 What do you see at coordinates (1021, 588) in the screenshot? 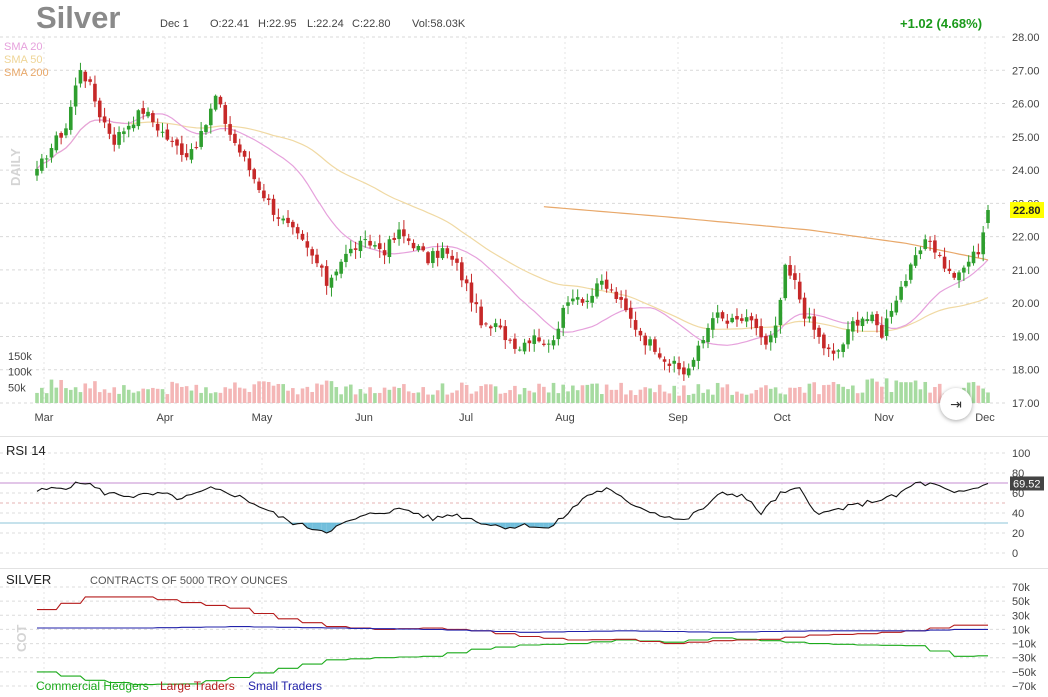
I see `cot-tick-label: 70k` at bounding box center [1021, 588].